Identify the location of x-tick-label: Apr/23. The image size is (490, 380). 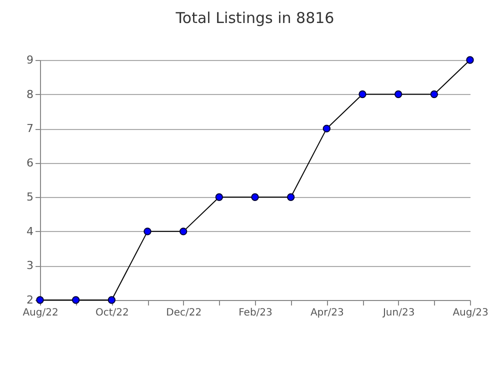
(327, 313).